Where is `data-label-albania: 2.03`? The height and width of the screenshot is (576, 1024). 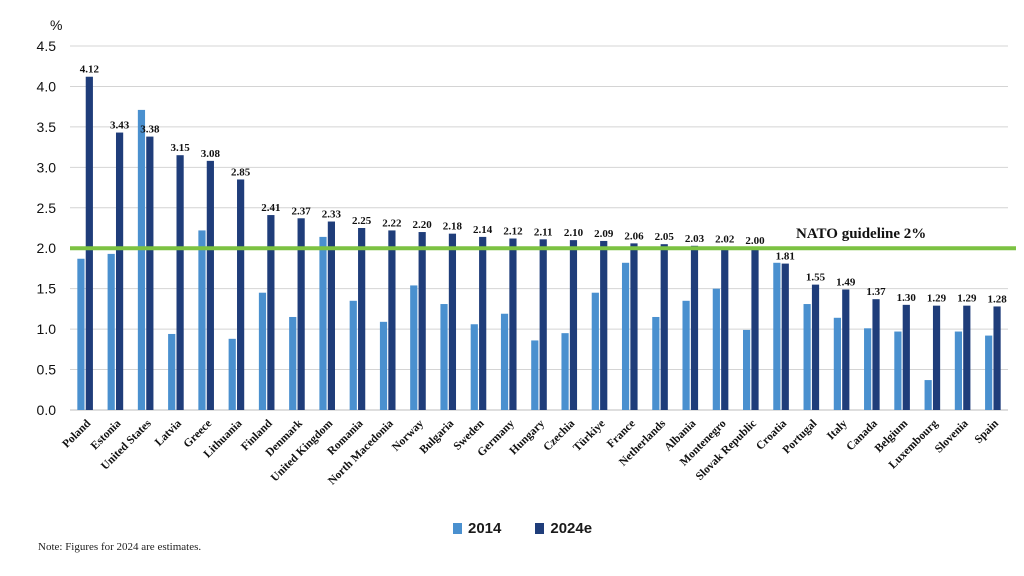 data-label-albania: 2.03 is located at coordinates (695, 239).